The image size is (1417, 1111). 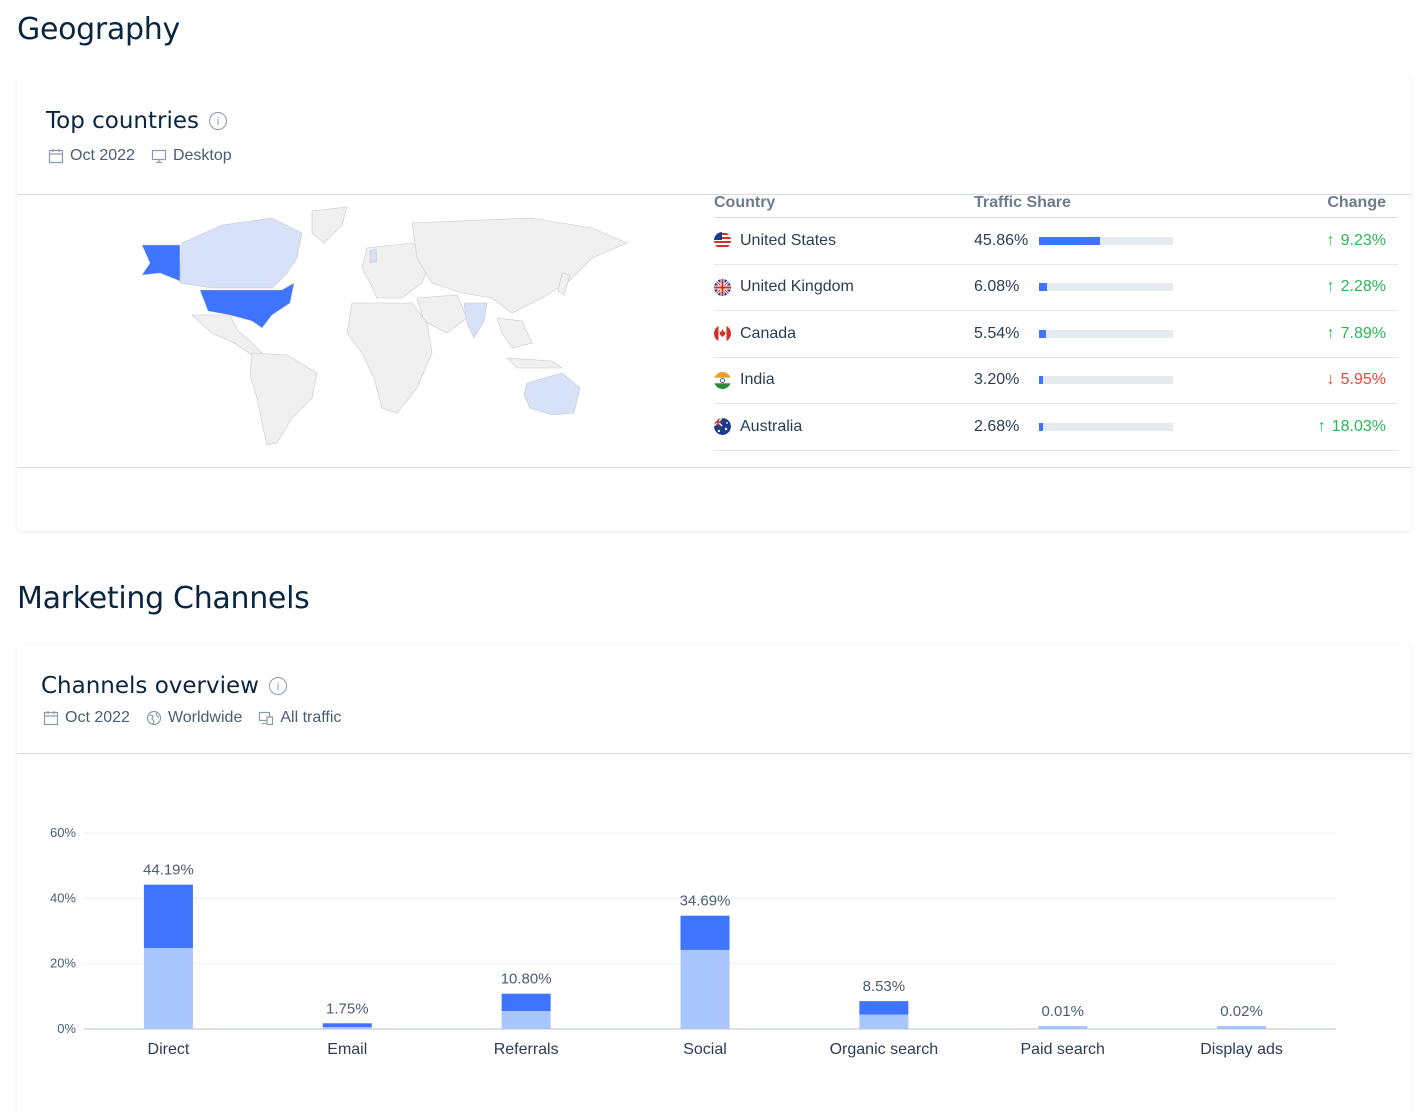 I want to click on change-value: 5.95%, so click(x=1363, y=380).